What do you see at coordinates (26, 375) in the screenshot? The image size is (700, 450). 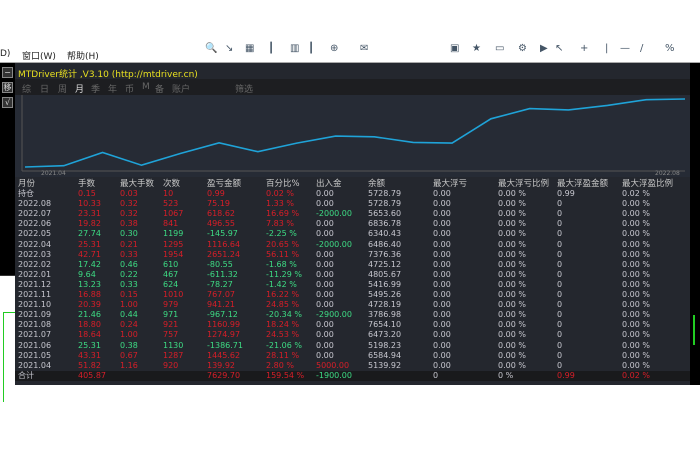 I see `cell-0: 合计` at bounding box center [26, 375].